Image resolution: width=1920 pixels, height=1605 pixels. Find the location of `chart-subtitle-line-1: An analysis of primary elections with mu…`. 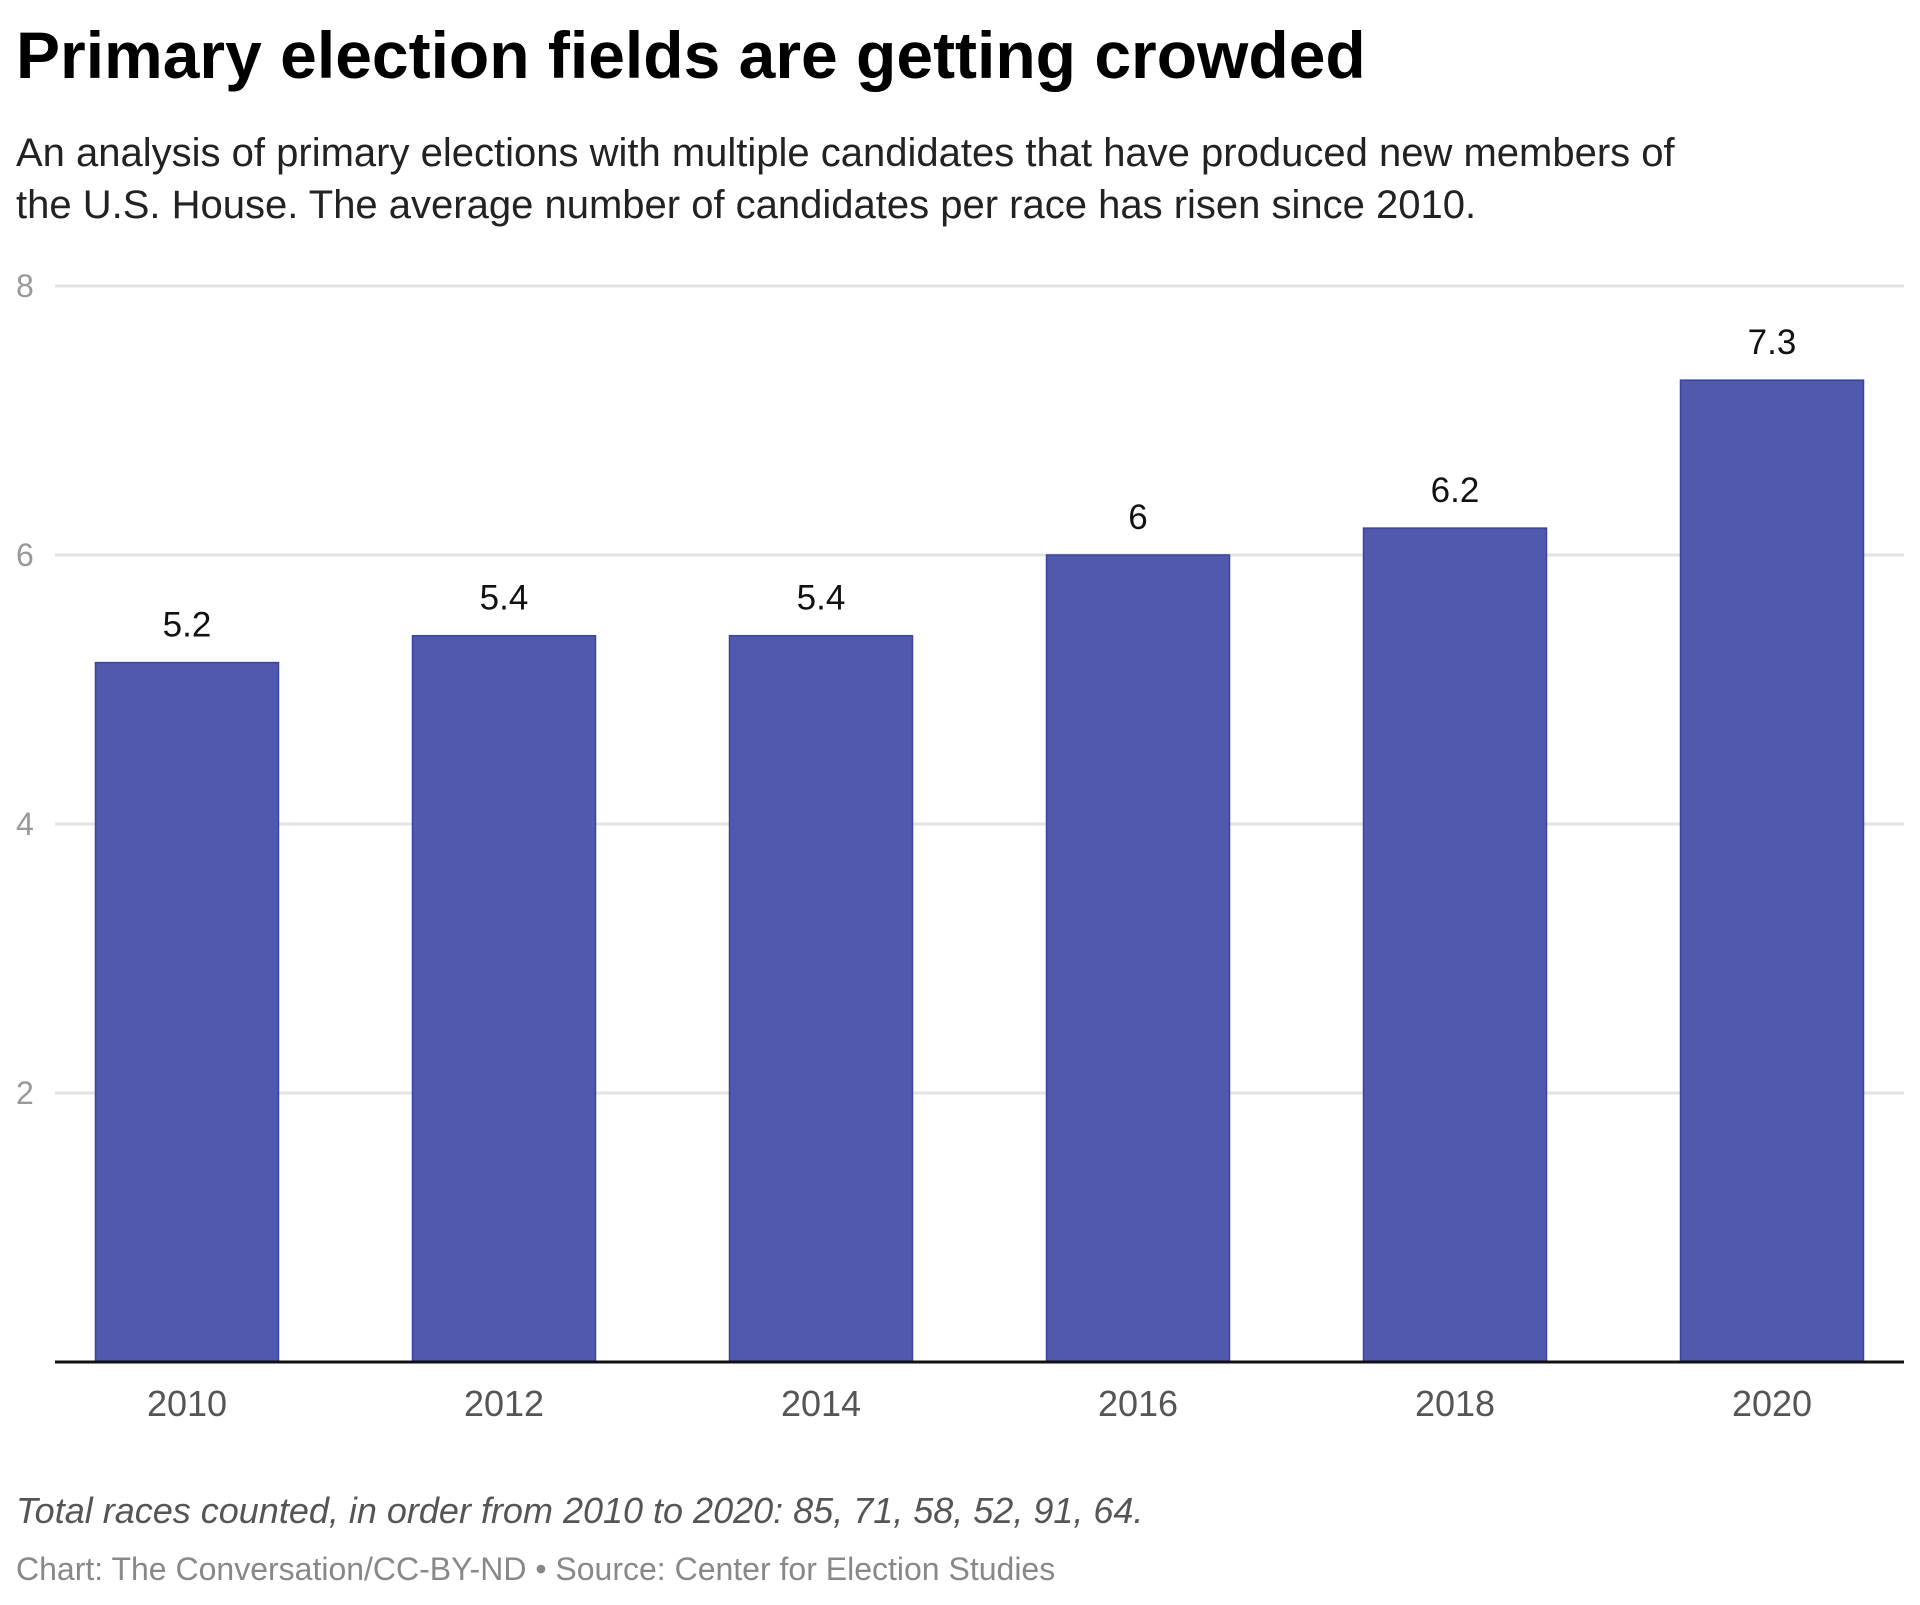

chart-subtitle-line-1: An analysis of primary elections with mu… is located at coordinates (846, 153).